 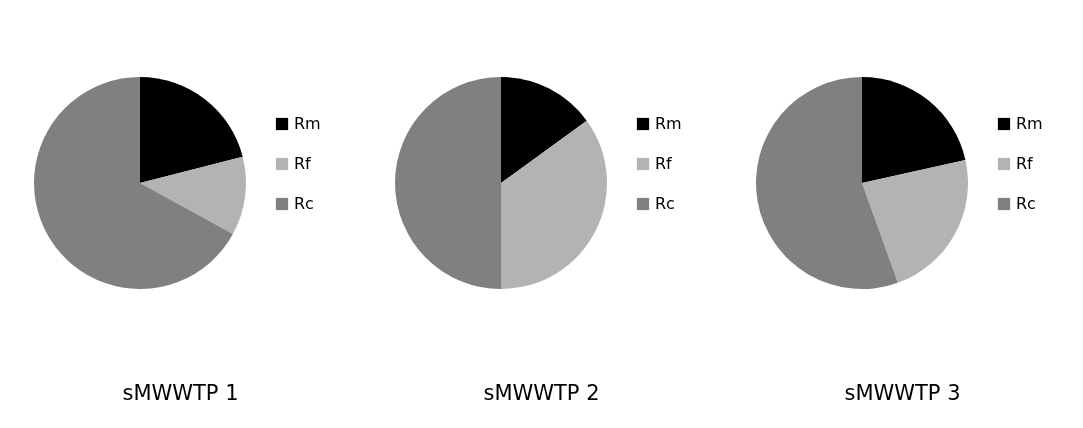 I want to click on text: sMWWTP 1, so click(x=180, y=393).